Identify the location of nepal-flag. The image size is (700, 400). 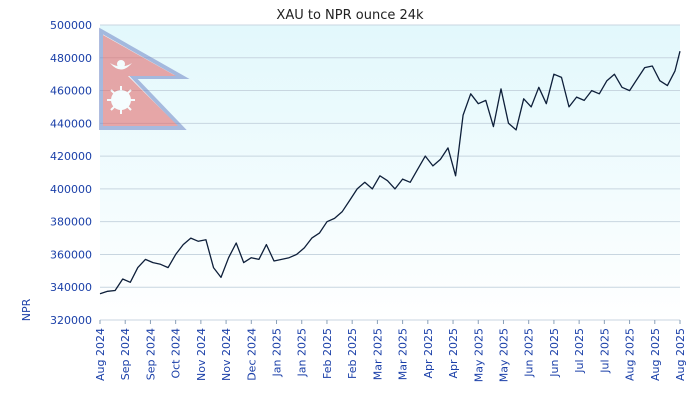
(144, 78).